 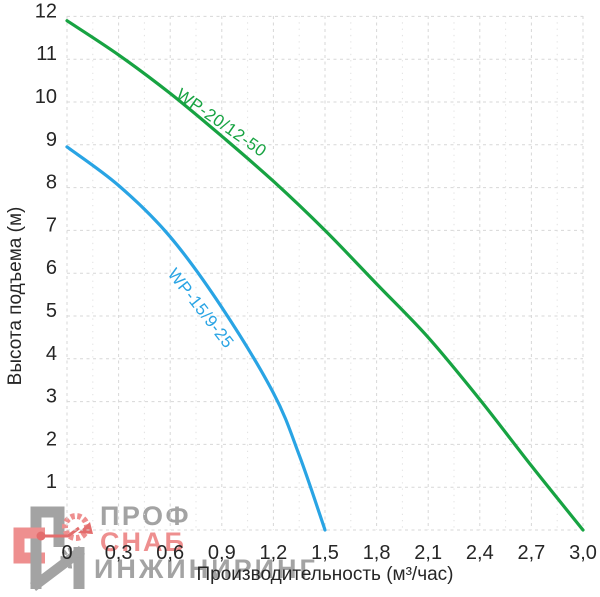 I want to click on watermark-line-prof: ПРОФ, so click(x=146, y=516).